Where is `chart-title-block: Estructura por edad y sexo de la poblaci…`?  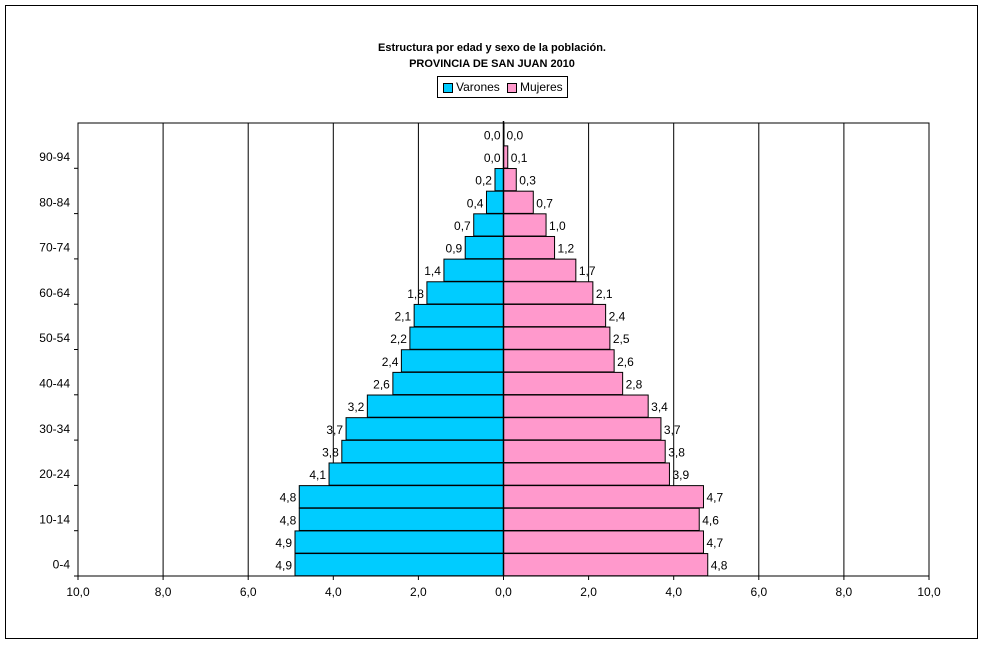 chart-title-block: Estructura por edad y sexo de la poblaci… is located at coordinates (492, 56).